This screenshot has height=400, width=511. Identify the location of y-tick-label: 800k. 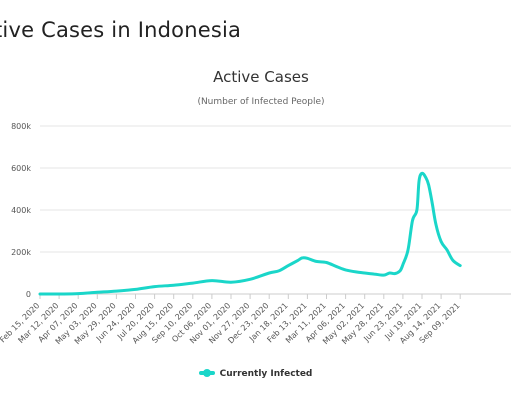
(21, 126).